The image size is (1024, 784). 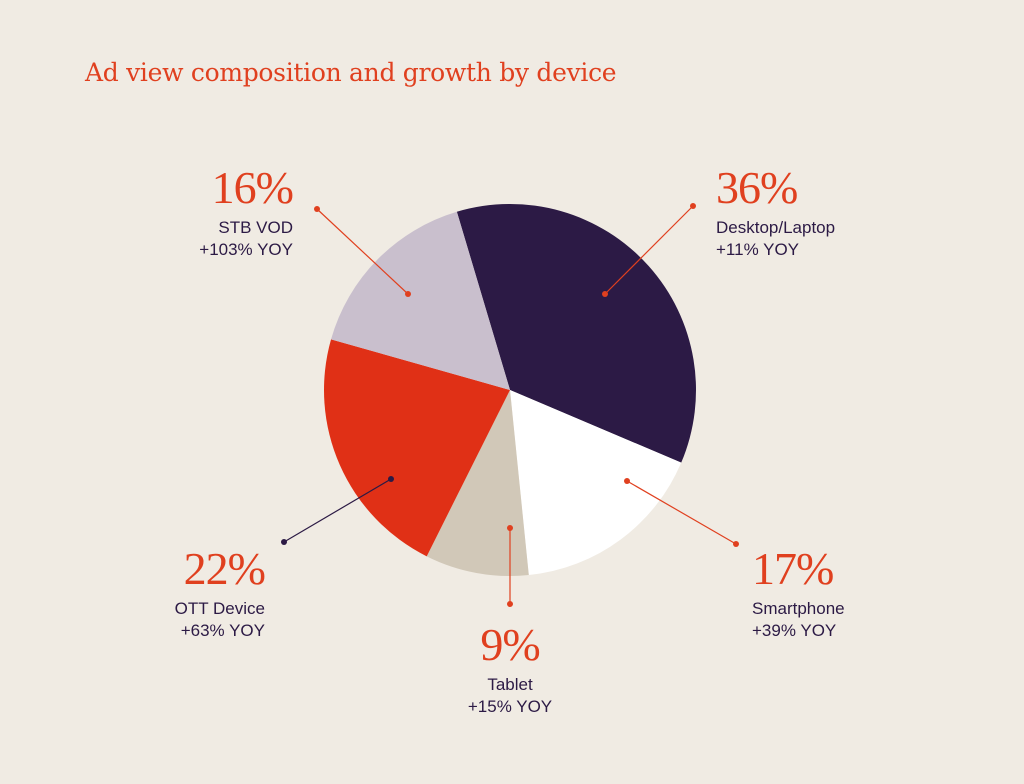 What do you see at coordinates (794, 630) in the screenshot?
I see `growth-label: +39% YOY` at bounding box center [794, 630].